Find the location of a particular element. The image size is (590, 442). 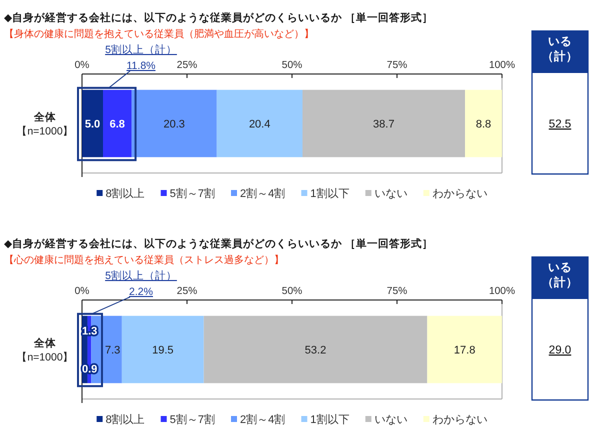

data-label: 8.8 is located at coordinates (484, 124).